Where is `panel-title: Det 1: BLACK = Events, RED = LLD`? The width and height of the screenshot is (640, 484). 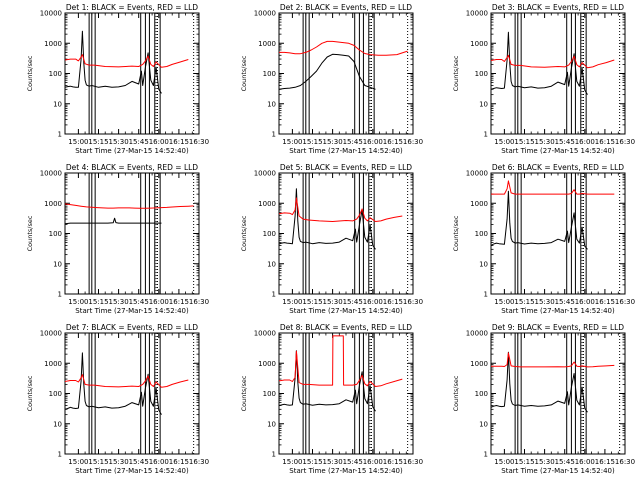
panel-title: Det 1: BLACK = Events, RED = LLD is located at coordinates (132, 7).